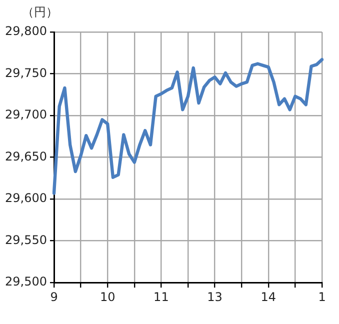  Describe the element at coordinates (214, 297) in the screenshot. I see `x-tick-label: 13` at that location.